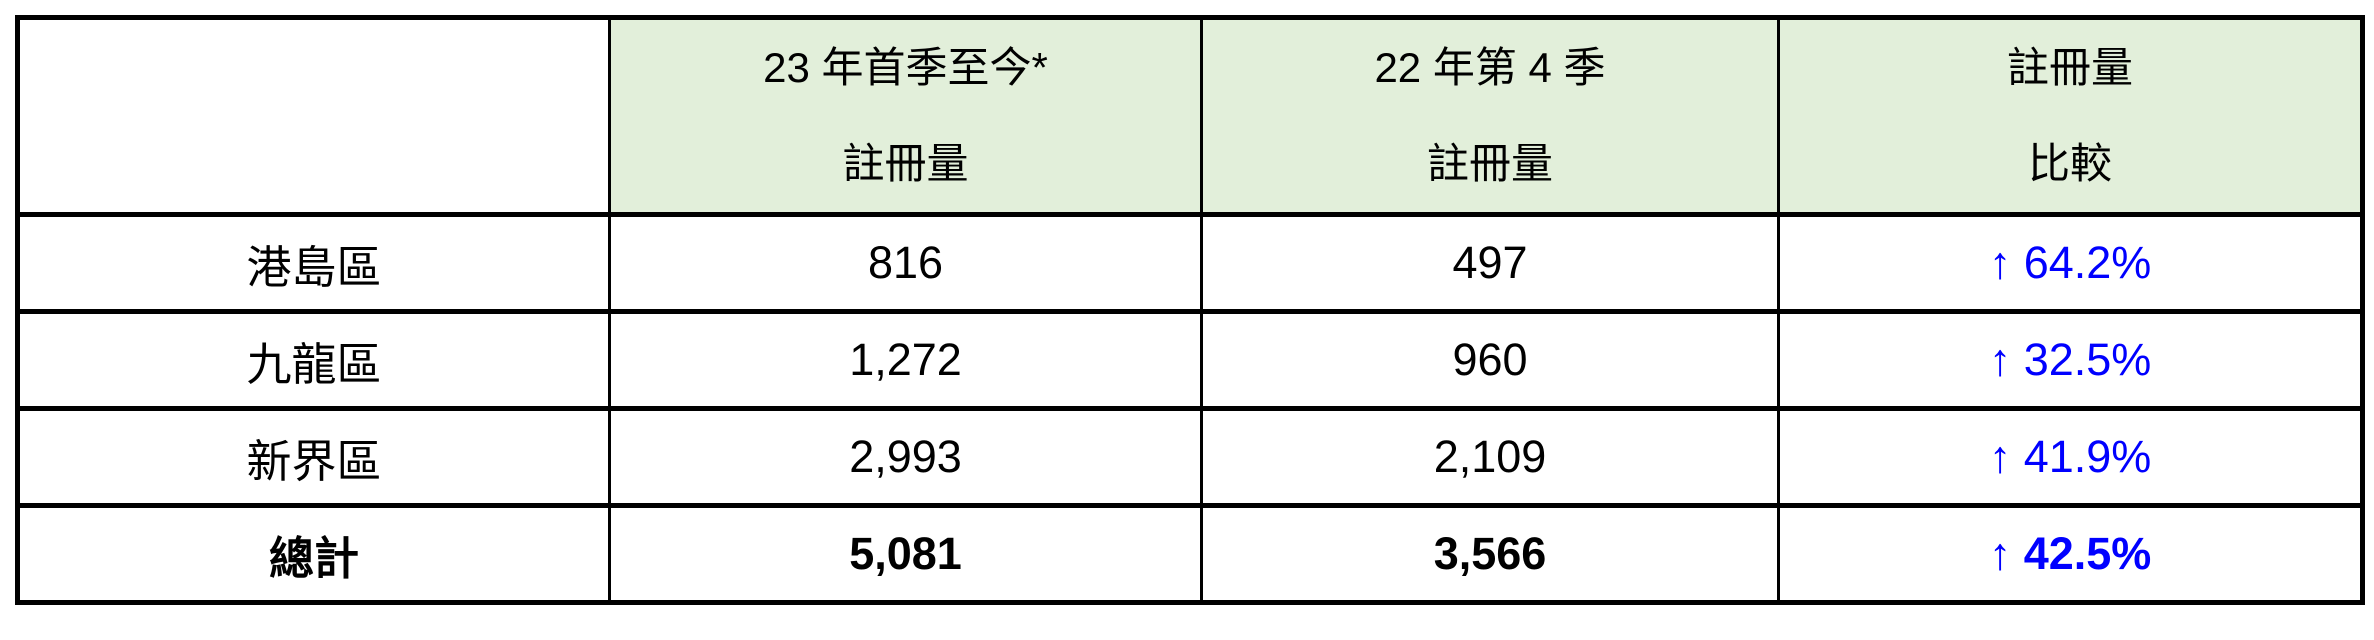 The image size is (2374, 640). Describe the element at coordinates (2069, 67) in the screenshot. I see `header-comparison-line1: 註冊量` at that location.